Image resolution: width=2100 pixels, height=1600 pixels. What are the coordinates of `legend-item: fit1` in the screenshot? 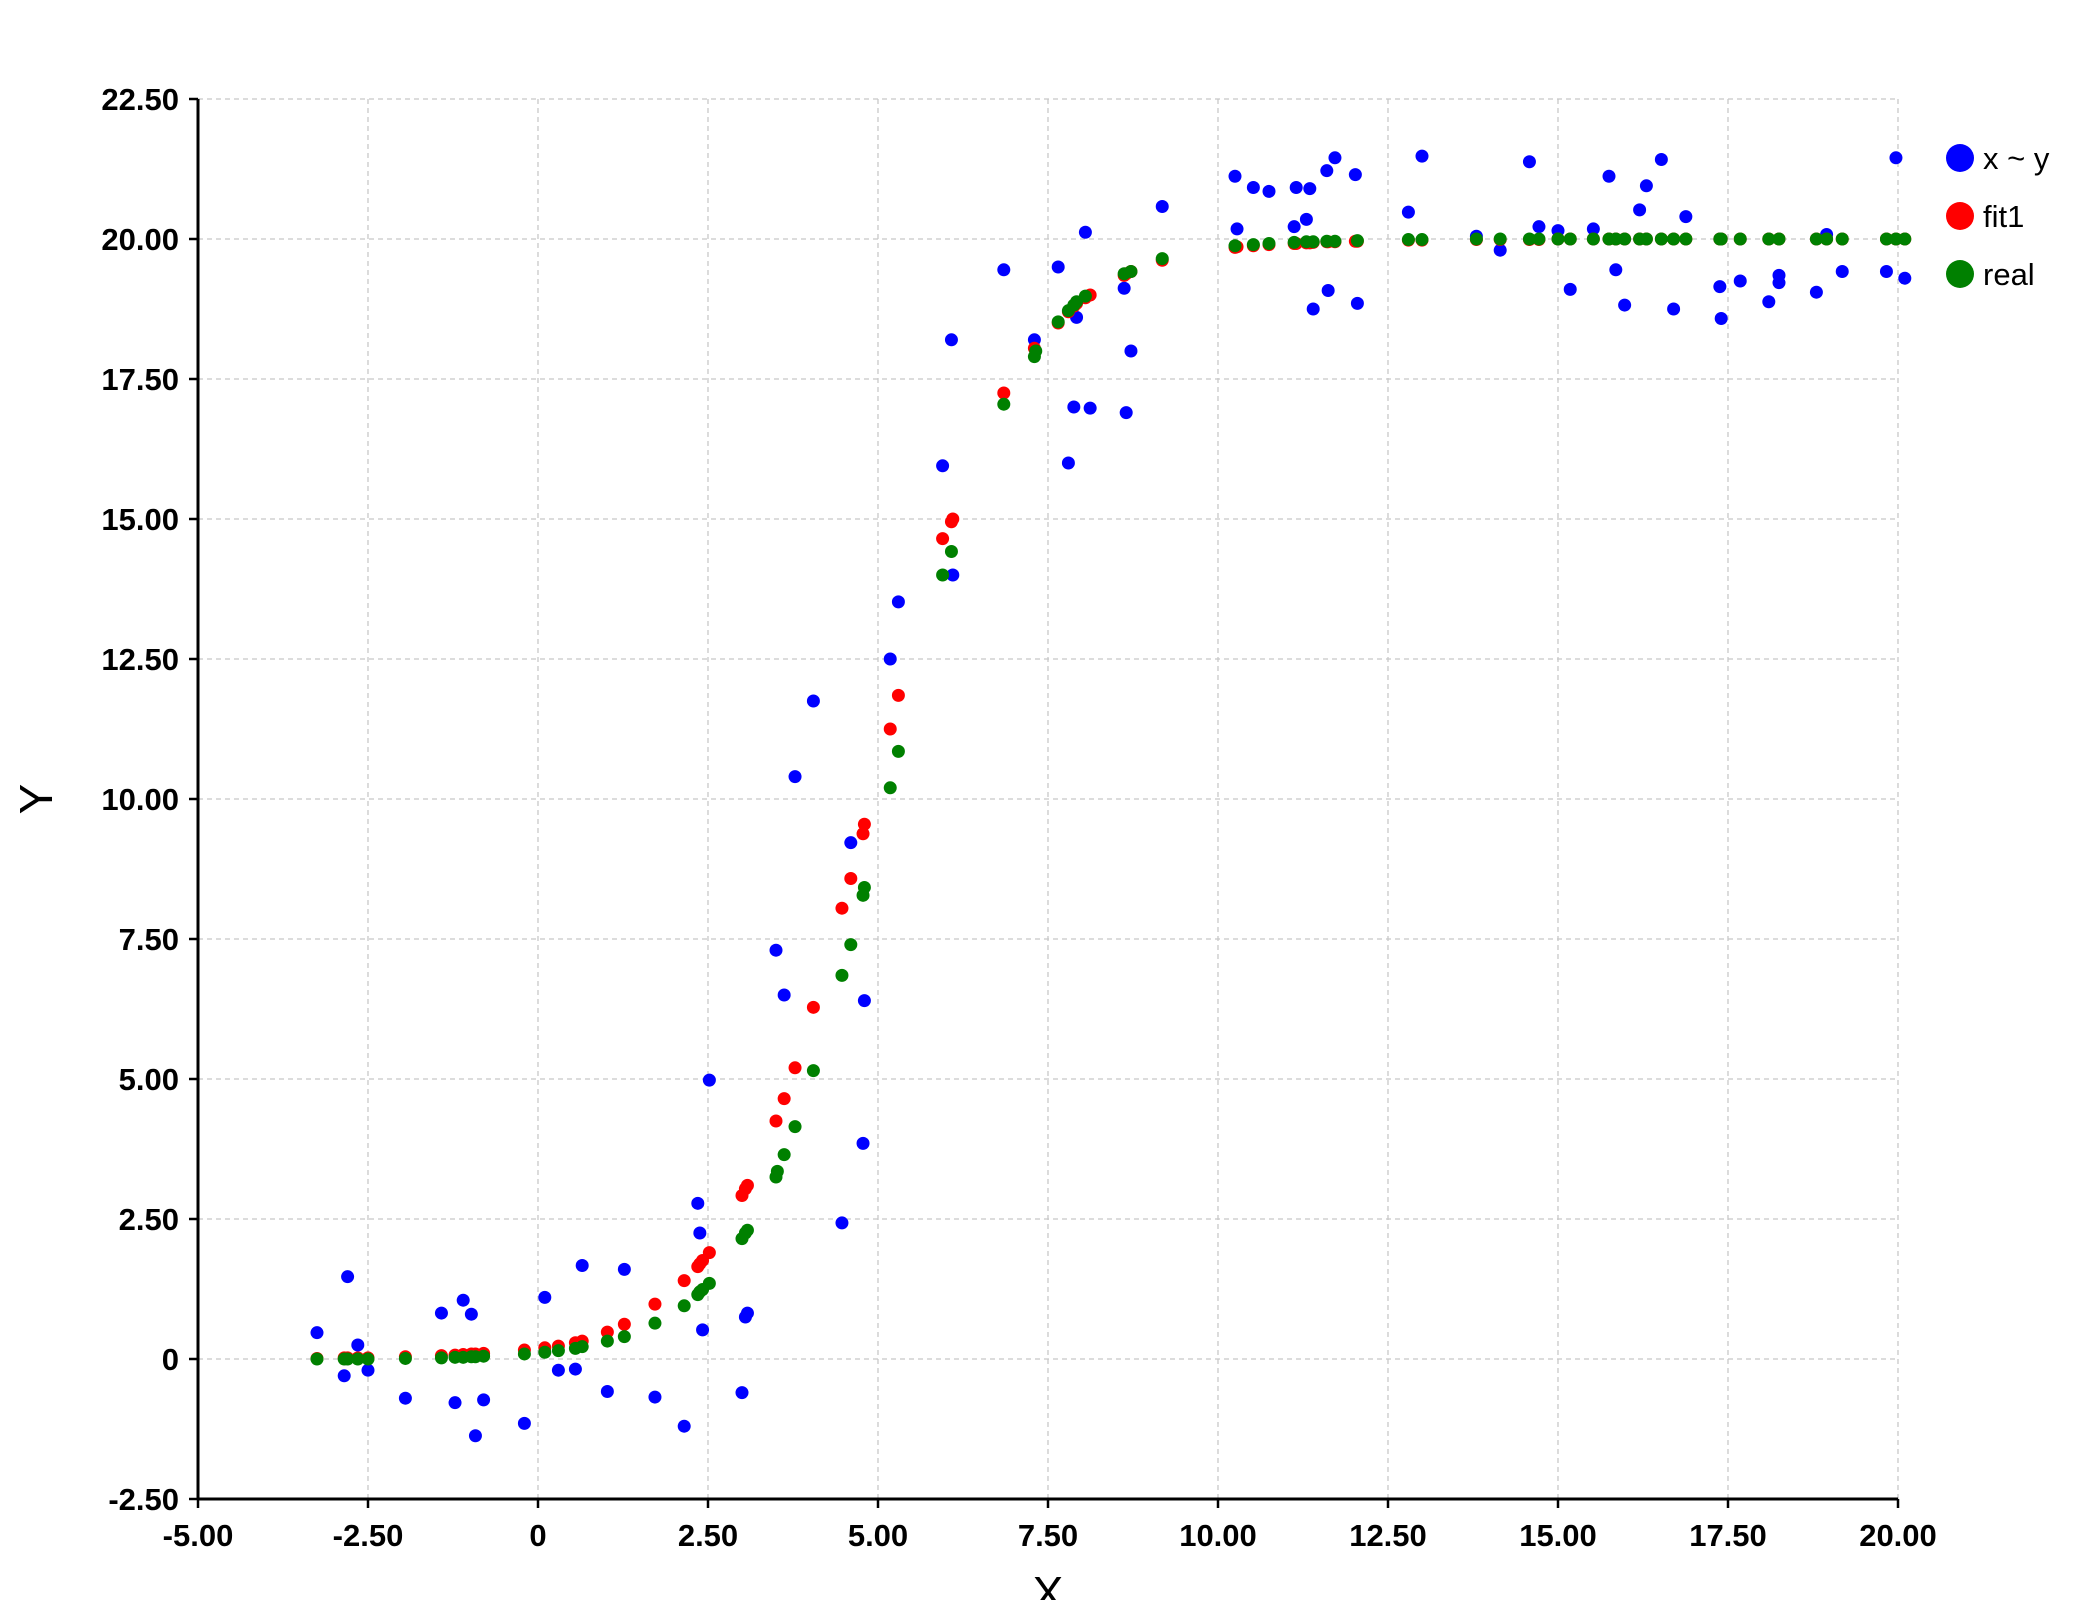 It's located at (1985, 216).